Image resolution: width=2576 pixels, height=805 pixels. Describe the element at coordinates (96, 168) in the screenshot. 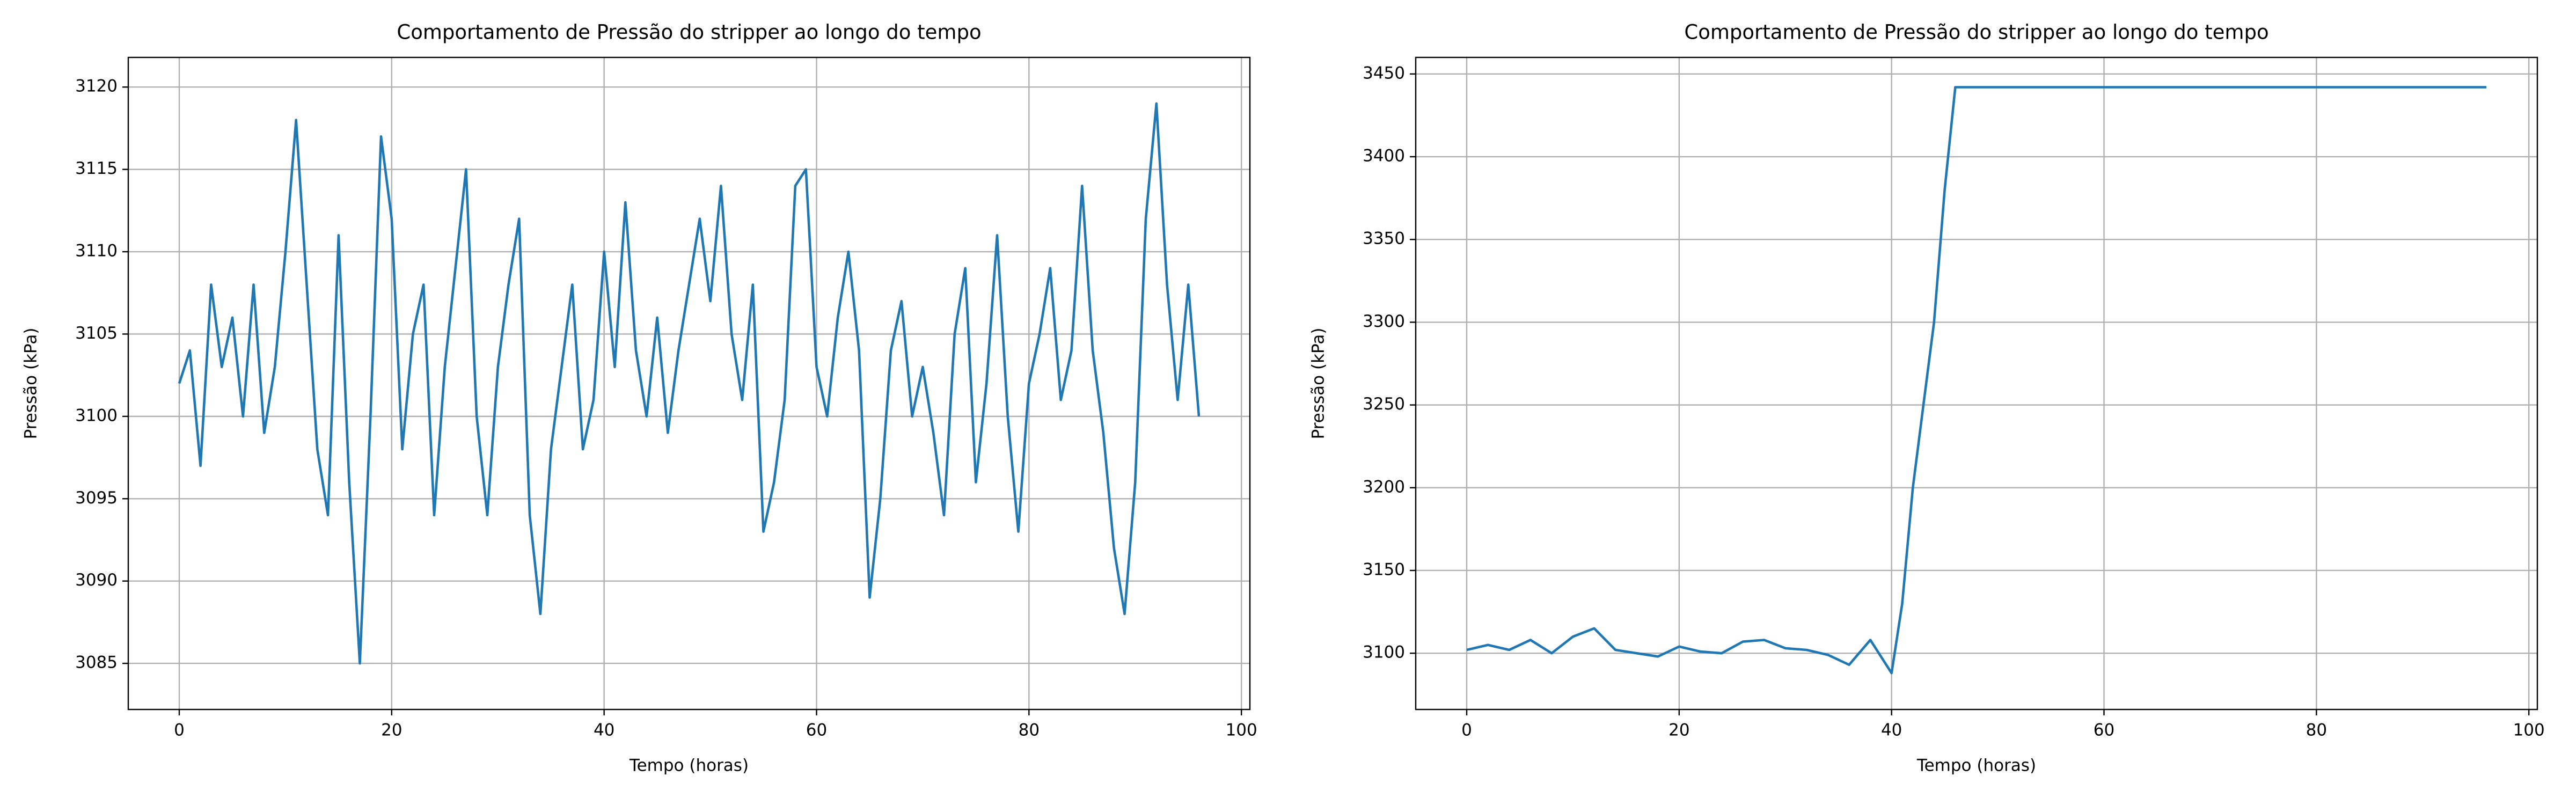

I see `y-tick-label: 3115` at that location.